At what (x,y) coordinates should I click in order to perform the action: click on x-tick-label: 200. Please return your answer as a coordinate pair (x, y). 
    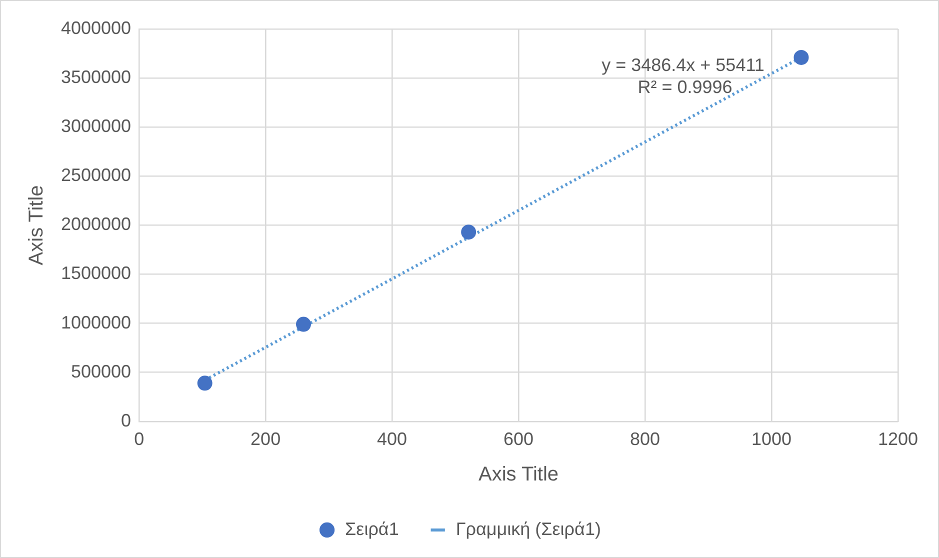
    Looking at the image, I should click on (265, 439).